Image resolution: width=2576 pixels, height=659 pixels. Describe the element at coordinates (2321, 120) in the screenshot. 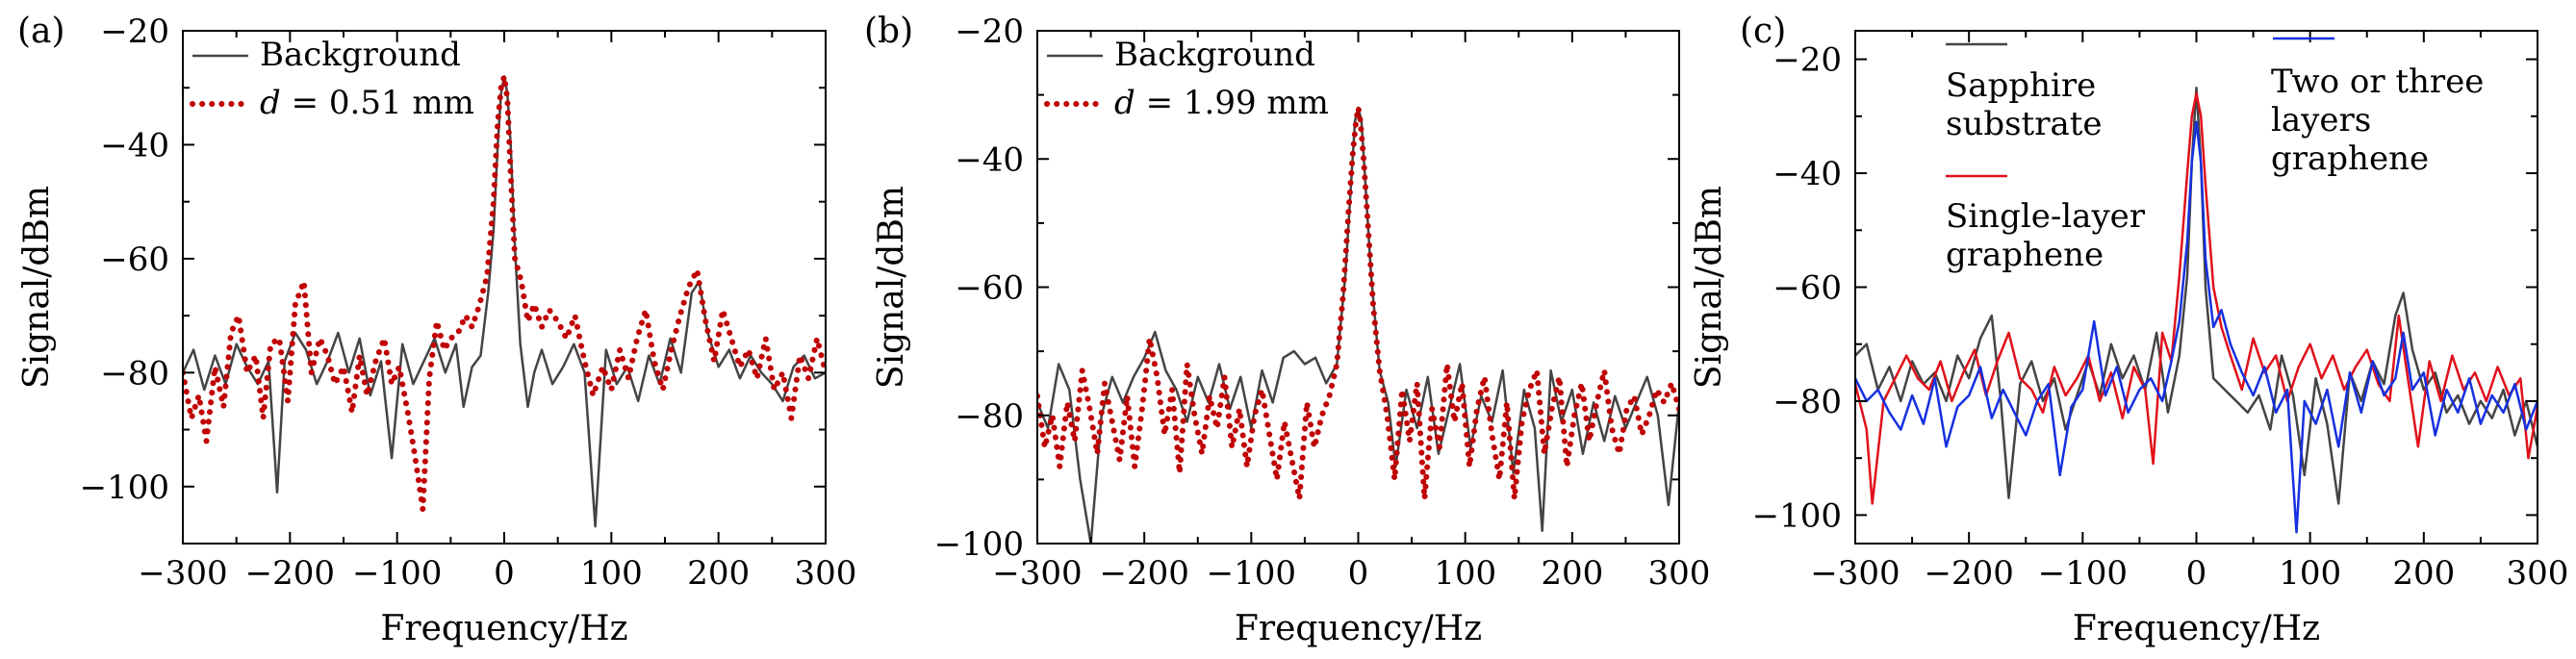

I see `legend-label-multi: layers` at that location.